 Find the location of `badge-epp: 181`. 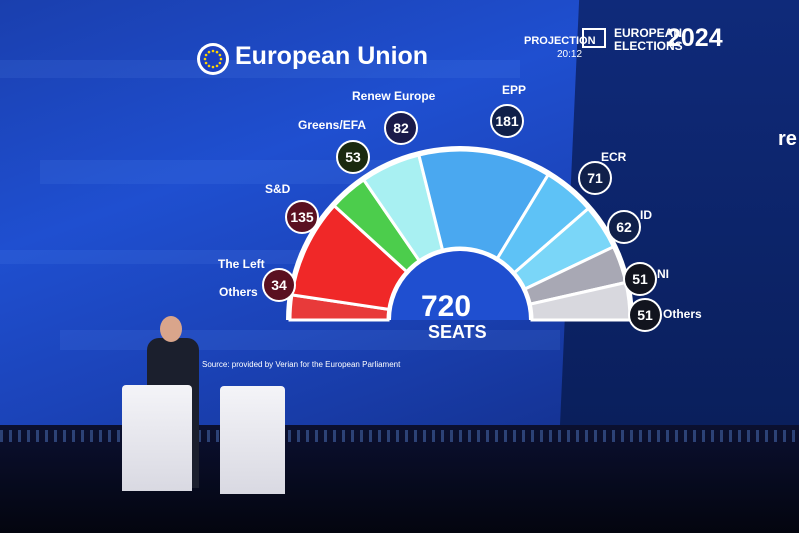

badge-epp: 181 is located at coordinates (507, 121).